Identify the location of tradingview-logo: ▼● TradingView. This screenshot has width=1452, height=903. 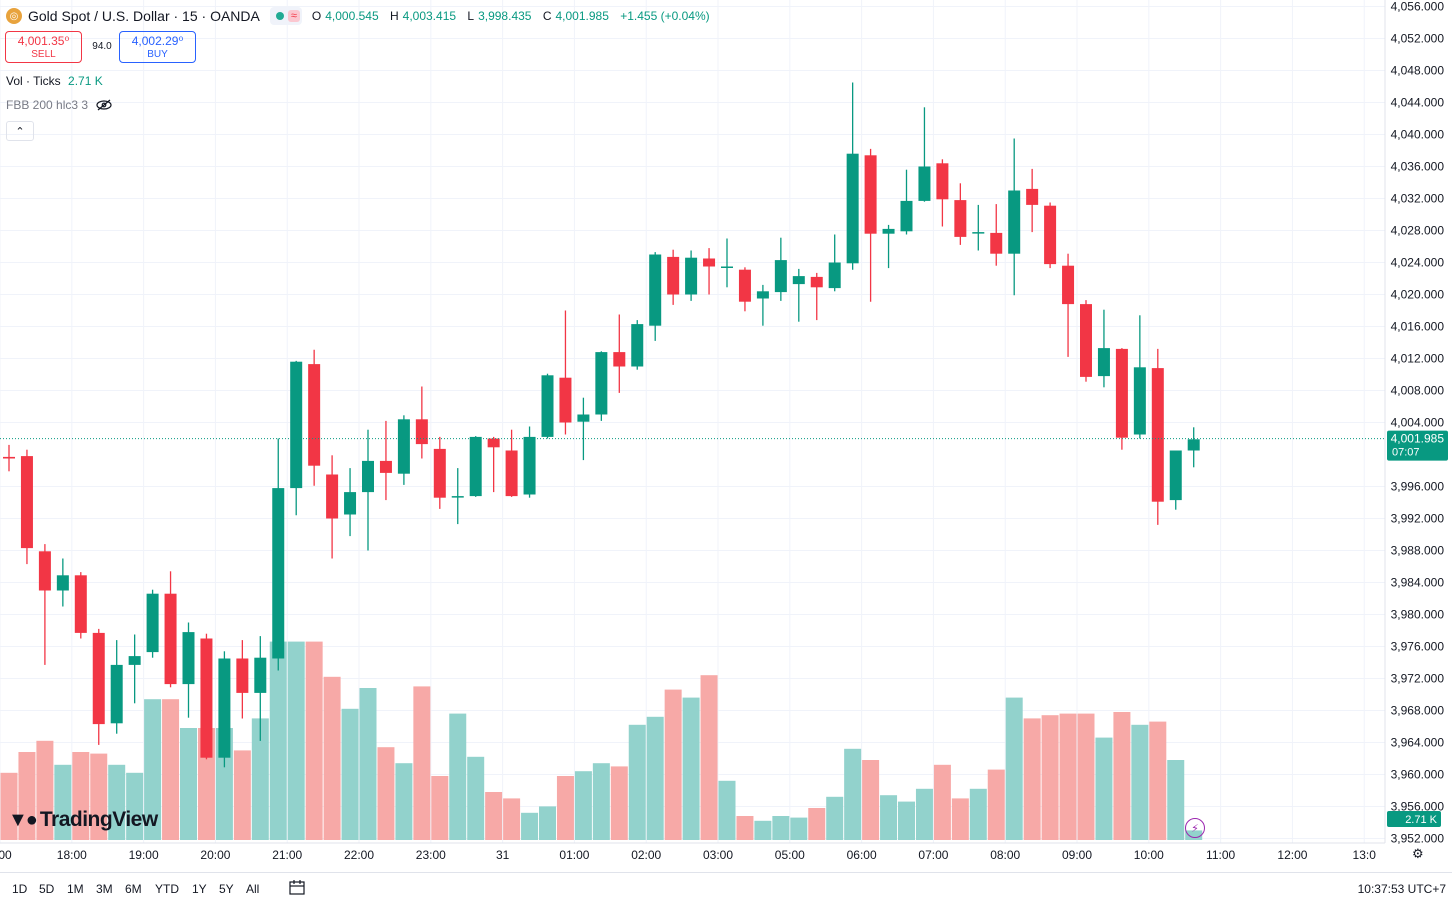
(83, 820).